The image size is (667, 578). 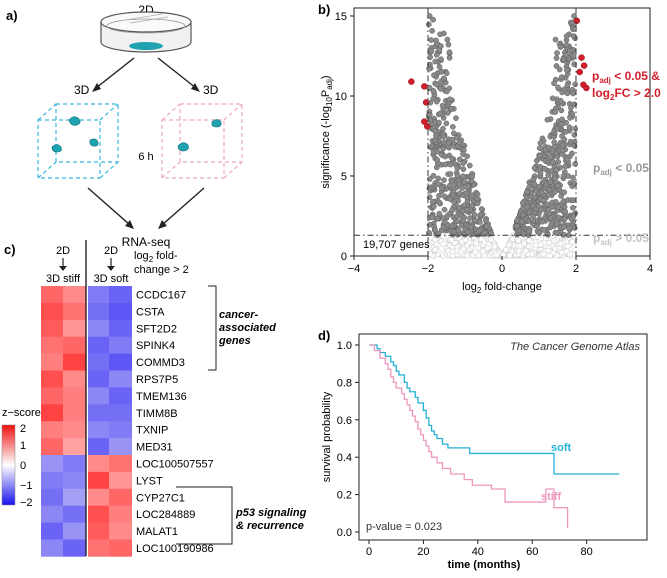 I want to click on heatmap-gene-label: SPINK4, so click(x=155, y=346).